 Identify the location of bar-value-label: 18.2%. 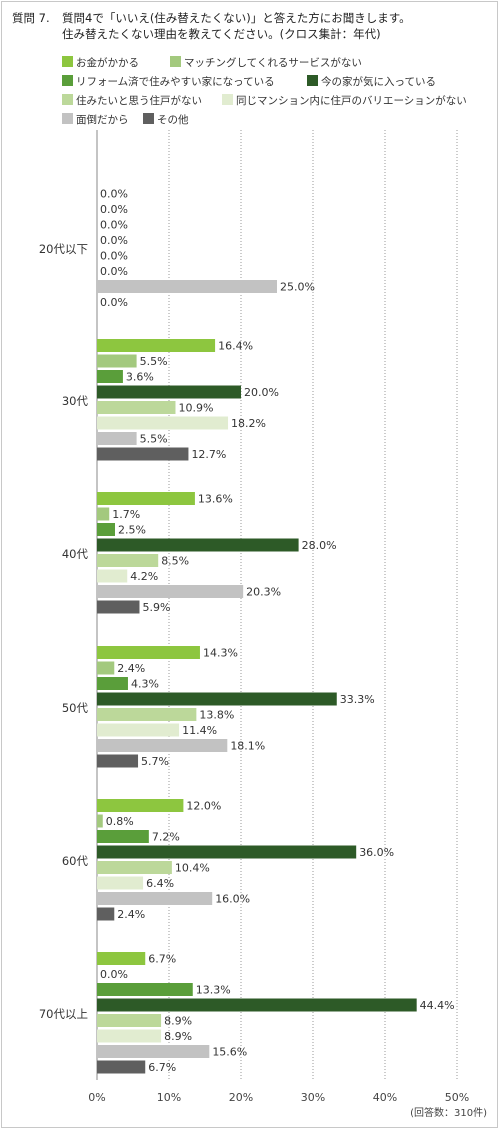
(248, 423).